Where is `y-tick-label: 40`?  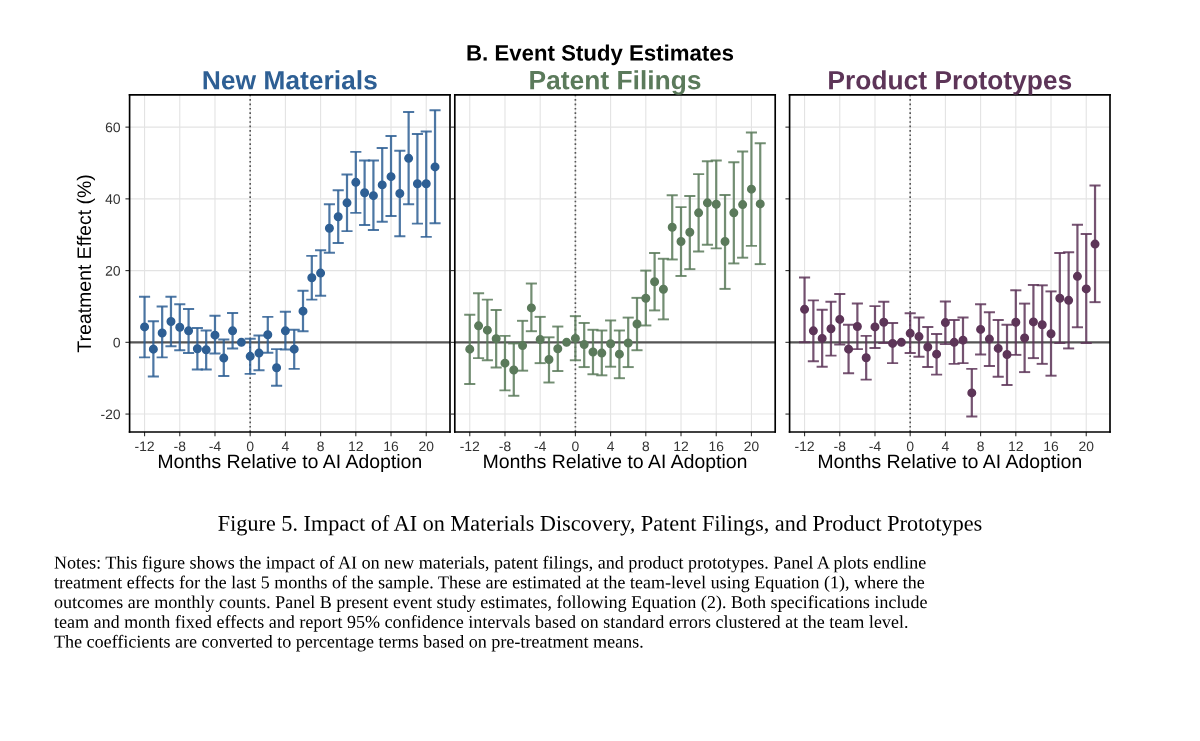
y-tick-label: 40 is located at coordinates (113, 199).